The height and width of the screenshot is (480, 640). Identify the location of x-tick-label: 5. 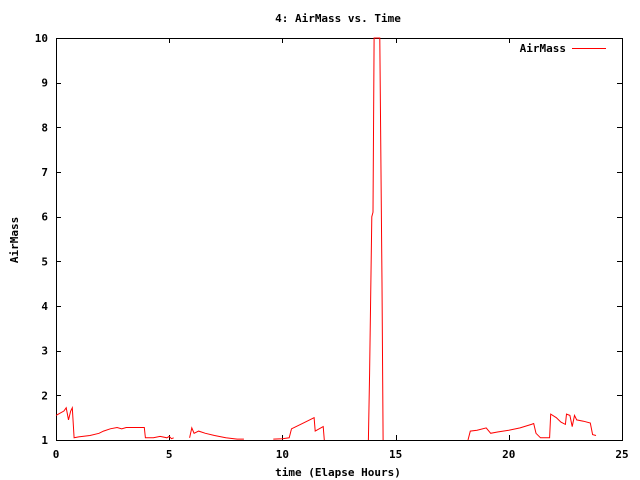
(169, 454).